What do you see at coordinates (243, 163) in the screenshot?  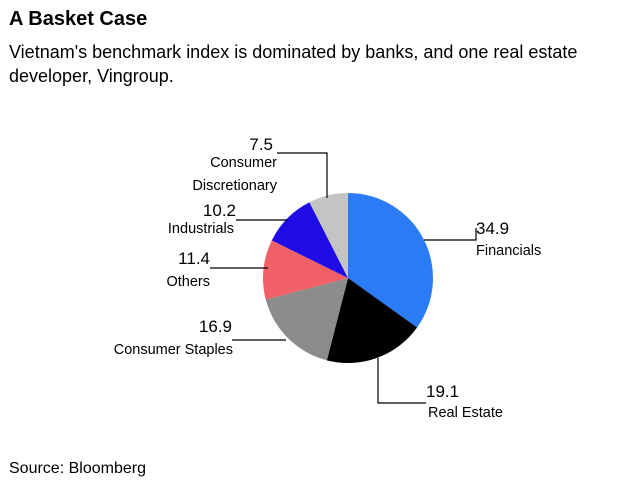 I see `category-label-consumer-discretionary-line-1: Consumer` at bounding box center [243, 163].